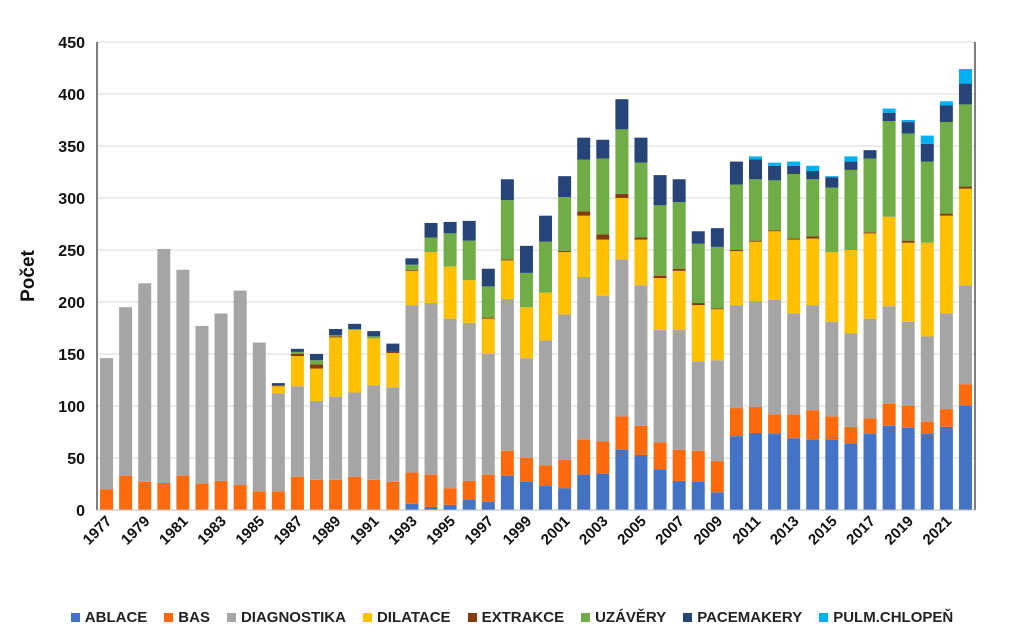 The width and height of the screenshot is (1024, 638). I want to click on bar-segment-extrakce-1998, so click(507, 260).